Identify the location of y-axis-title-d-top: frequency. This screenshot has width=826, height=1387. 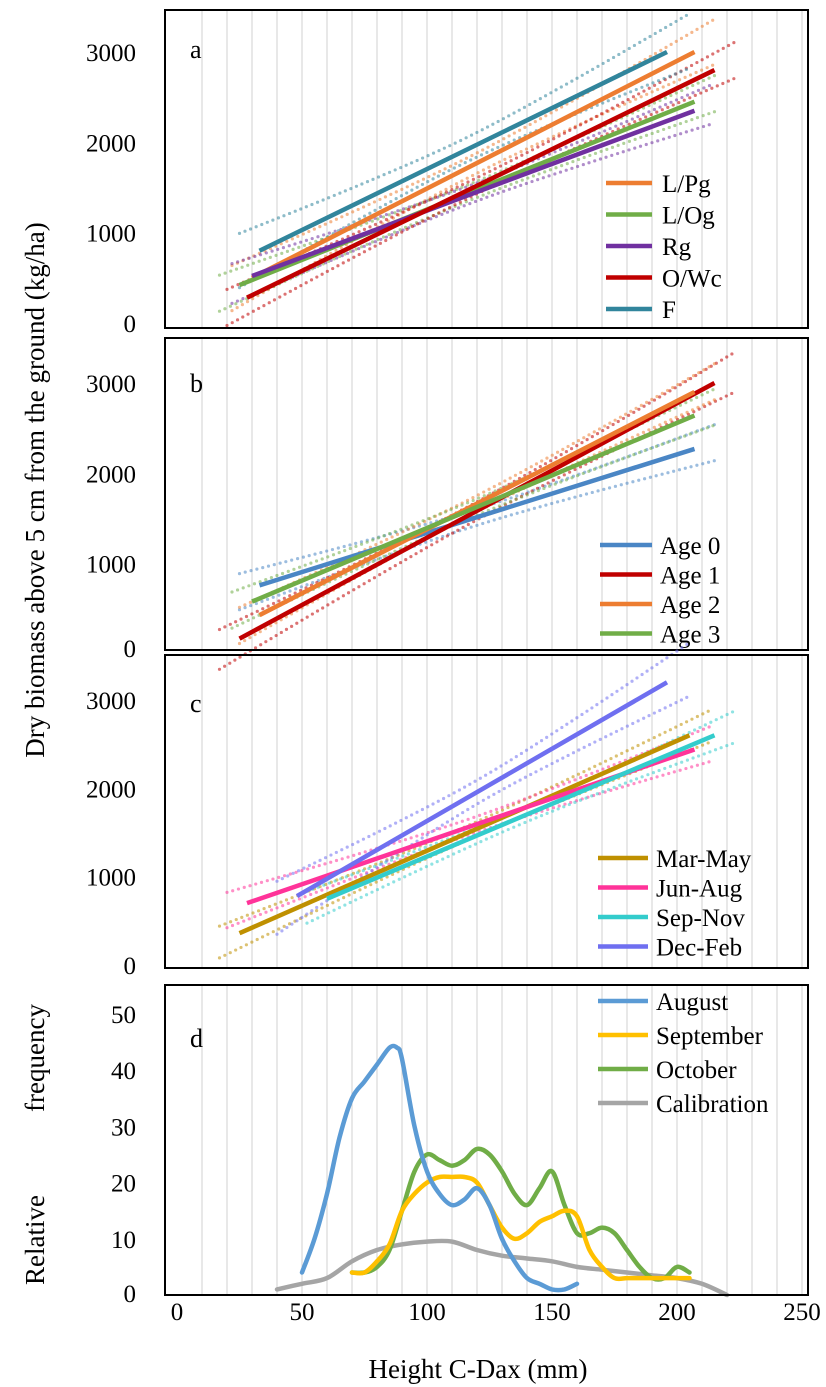
(35, 1058).